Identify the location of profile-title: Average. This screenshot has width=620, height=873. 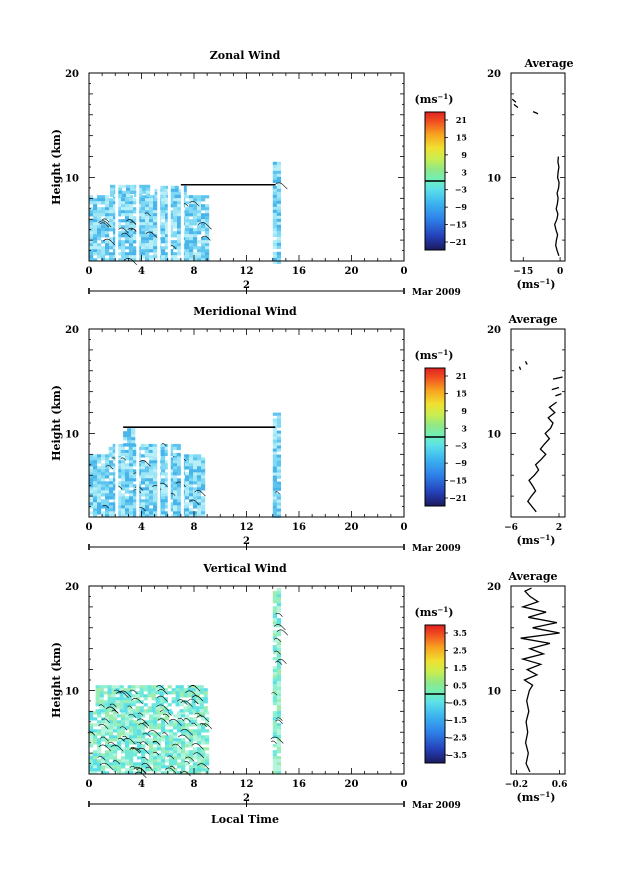
(532, 319).